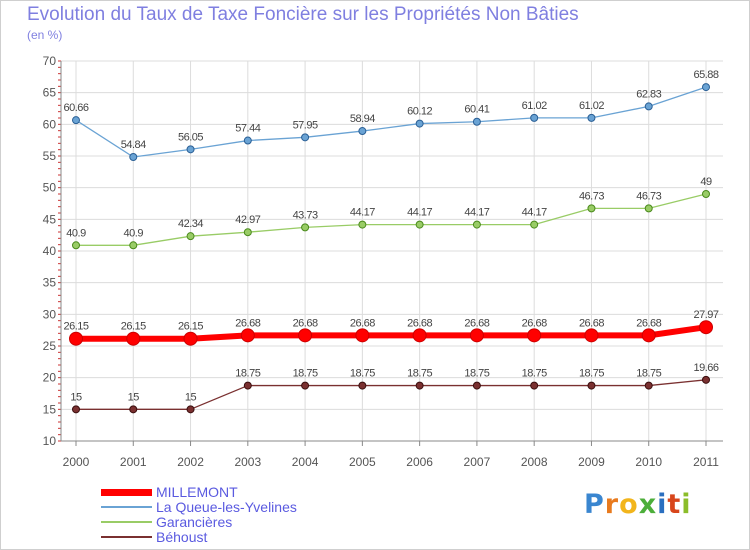  Describe the element at coordinates (477, 462) in the screenshot. I see `x-tick-label: 2007` at that location.